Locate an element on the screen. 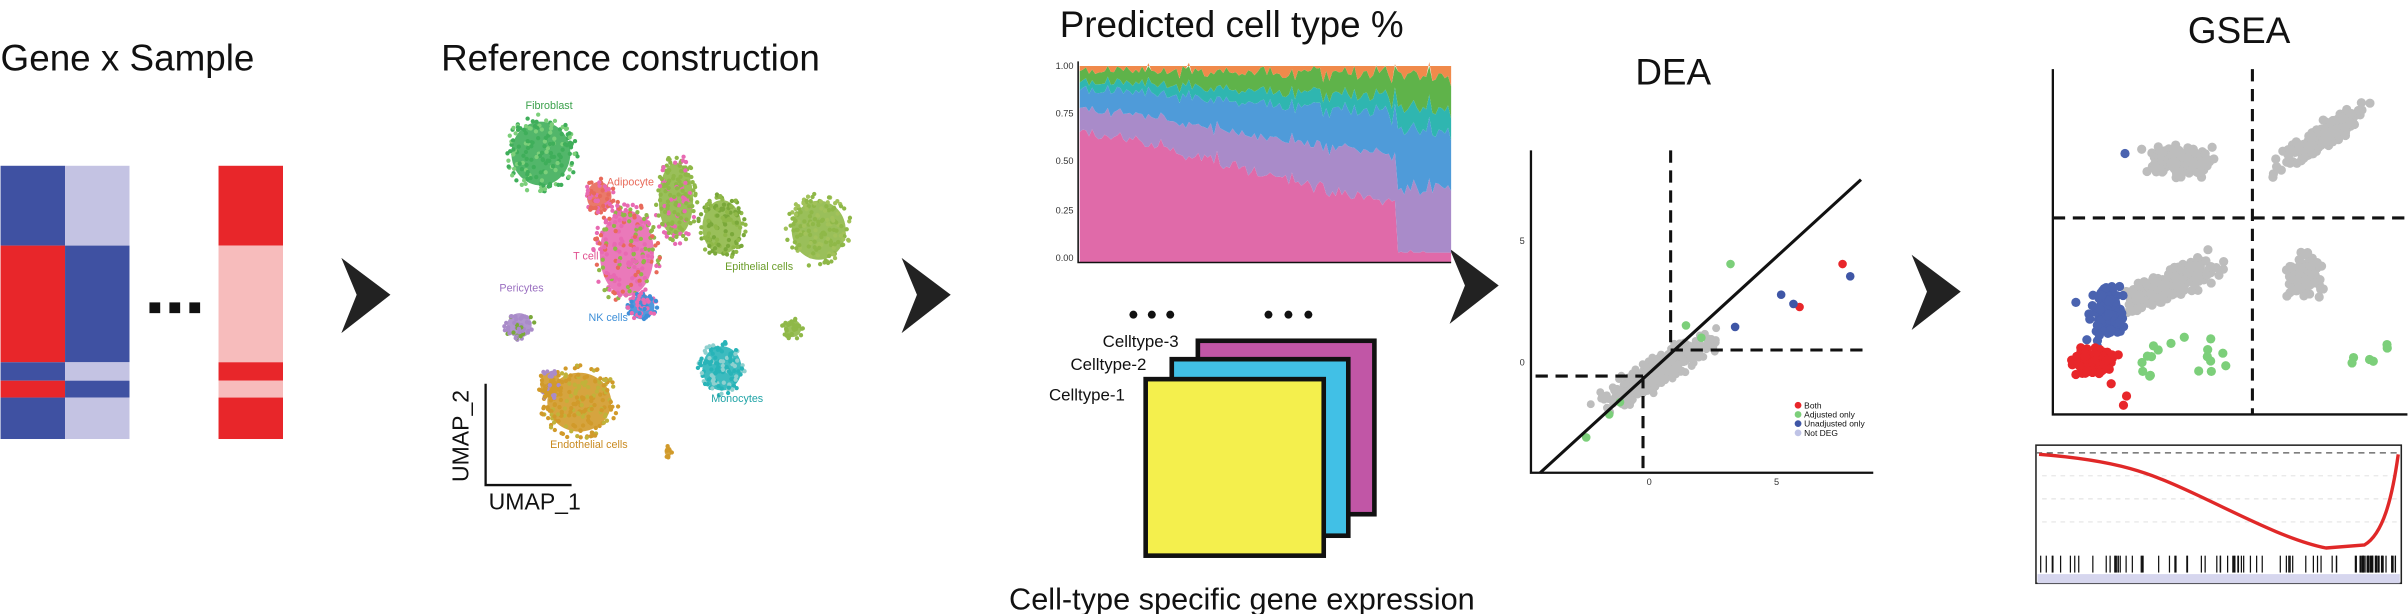  y-axis-label: UMAP_2 is located at coordinates (461, 436).